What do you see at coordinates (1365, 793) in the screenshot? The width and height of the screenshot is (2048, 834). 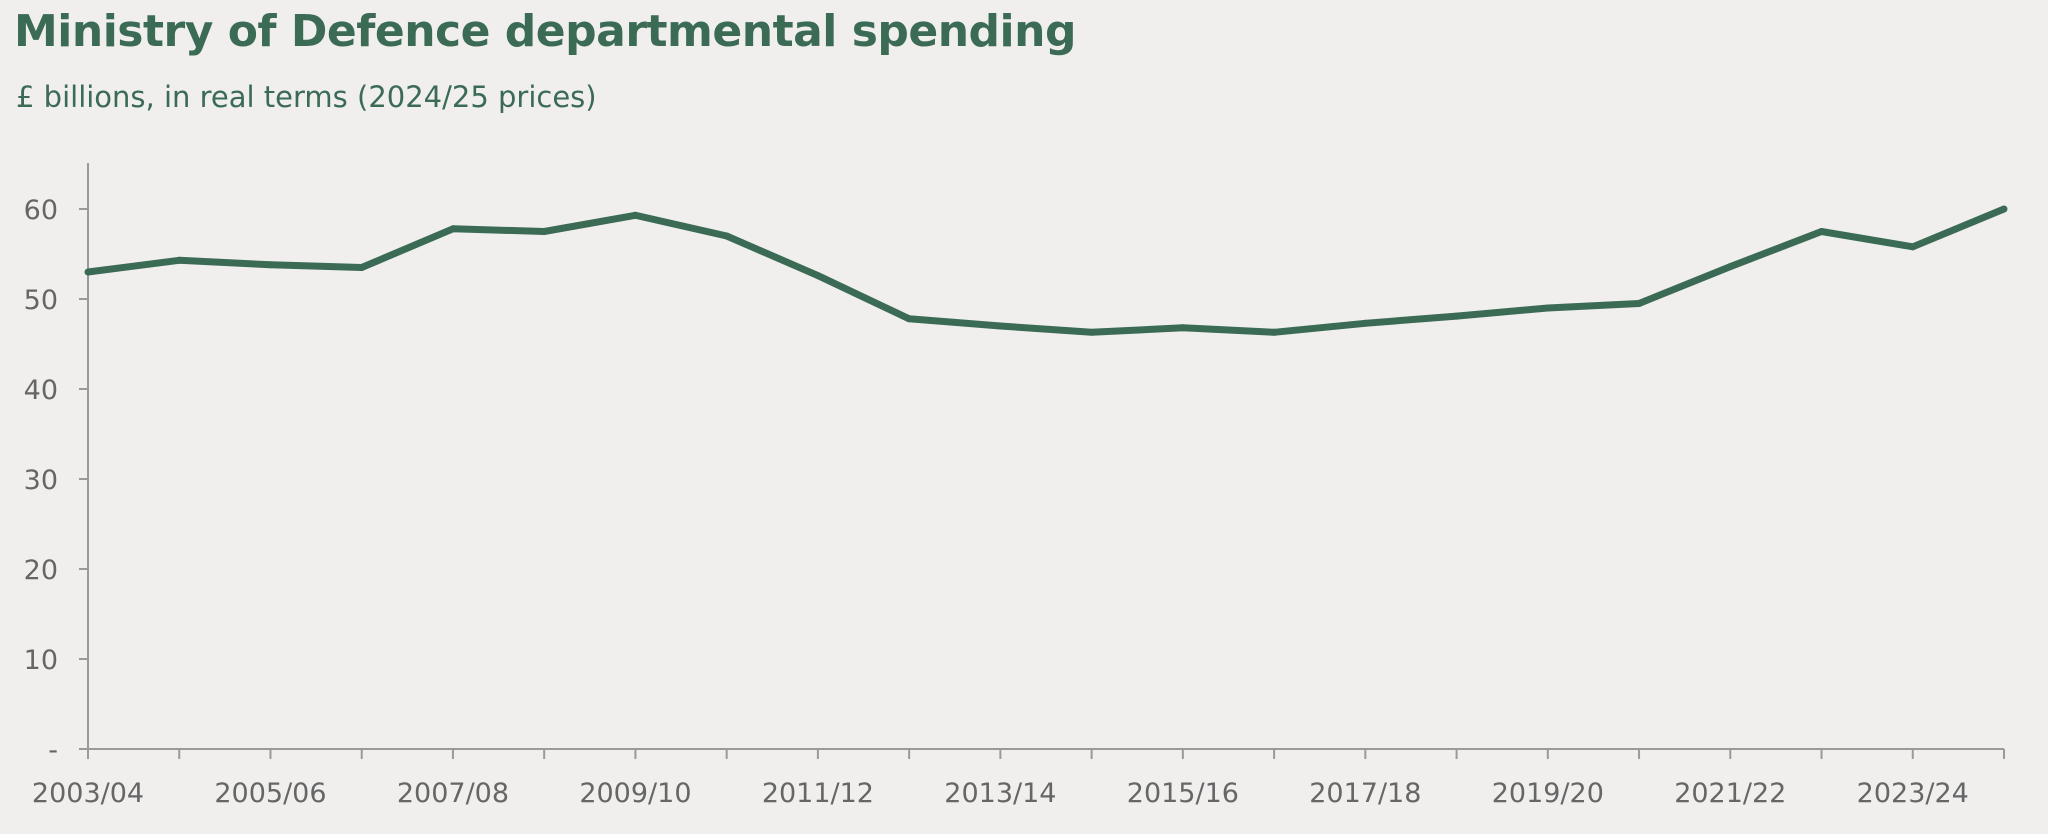 I see `x-tick-label: 2017/18` at bounding box center [1365, 793].